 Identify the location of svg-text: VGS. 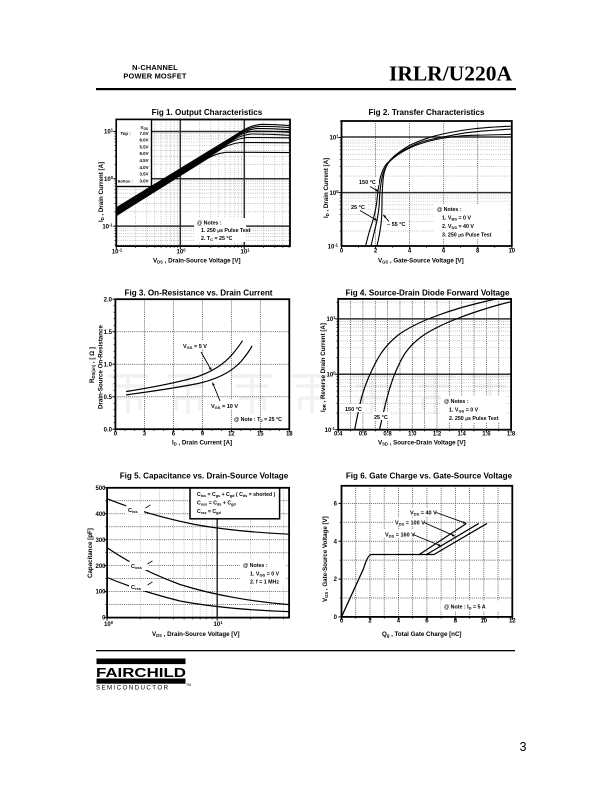
(145, 128).